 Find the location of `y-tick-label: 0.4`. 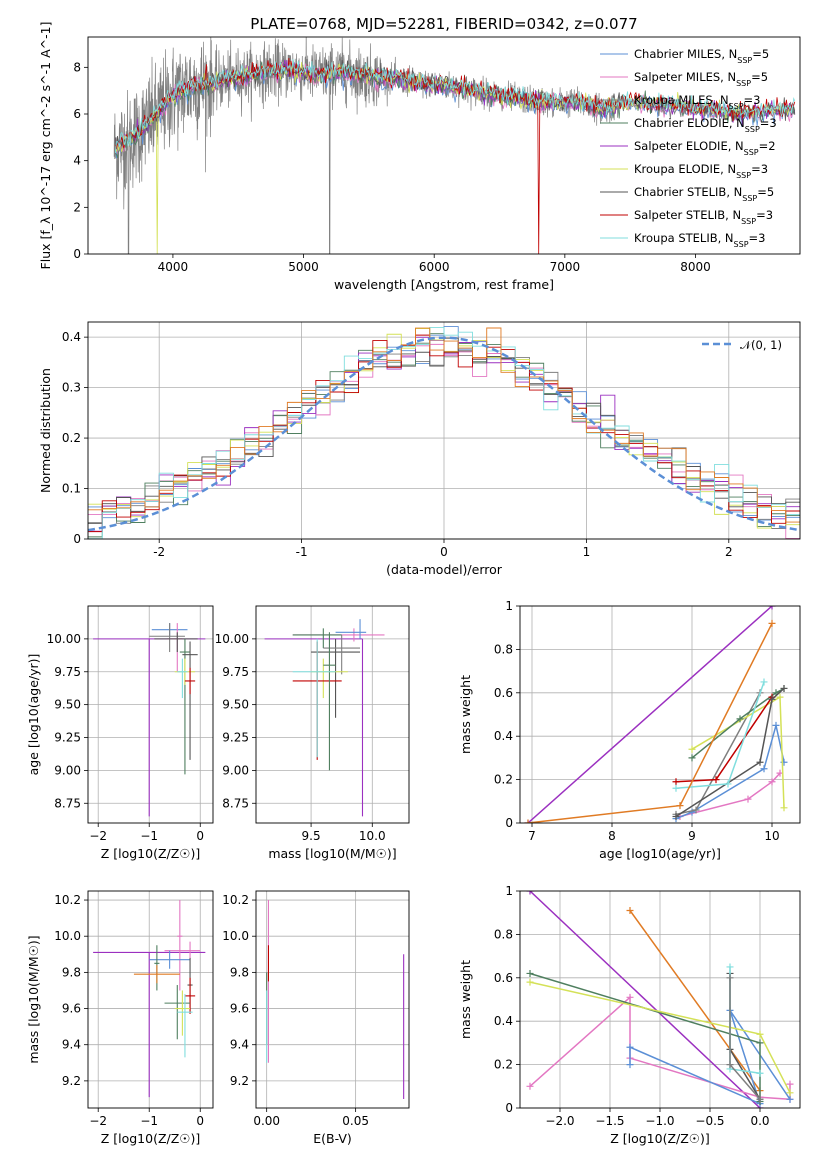

y-tick-label: 0.4 is located at coordinates (71, 337).